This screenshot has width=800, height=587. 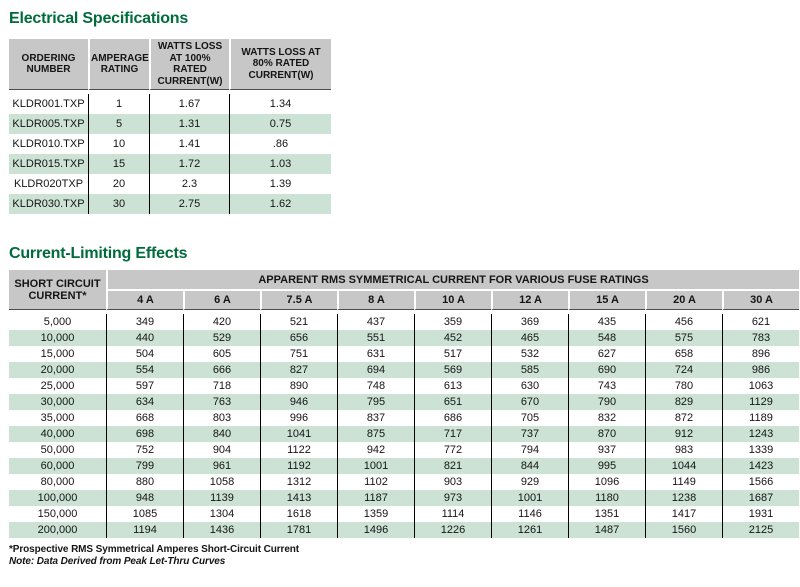 I want to click on apparent-current-cell: 2125, so click(x=760, y=530).